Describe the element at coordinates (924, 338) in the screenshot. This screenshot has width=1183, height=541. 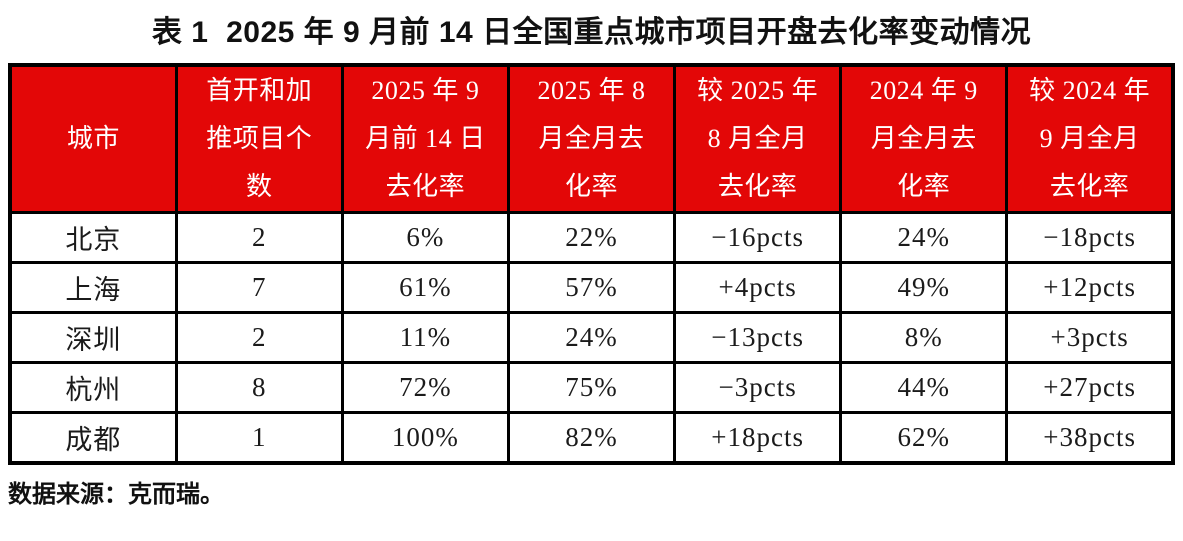
I see `cell-rate-2024-09: 8%` at that location.